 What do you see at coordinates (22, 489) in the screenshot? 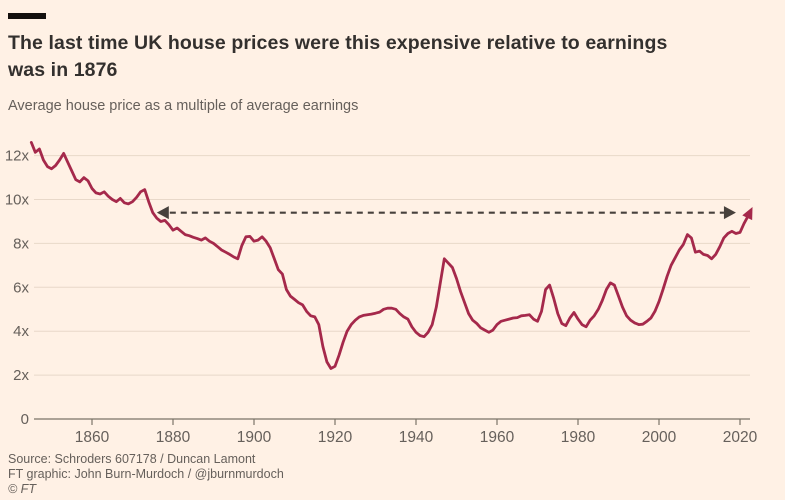
I see `copyright-note: © FT` at bounding box center [22, 489].